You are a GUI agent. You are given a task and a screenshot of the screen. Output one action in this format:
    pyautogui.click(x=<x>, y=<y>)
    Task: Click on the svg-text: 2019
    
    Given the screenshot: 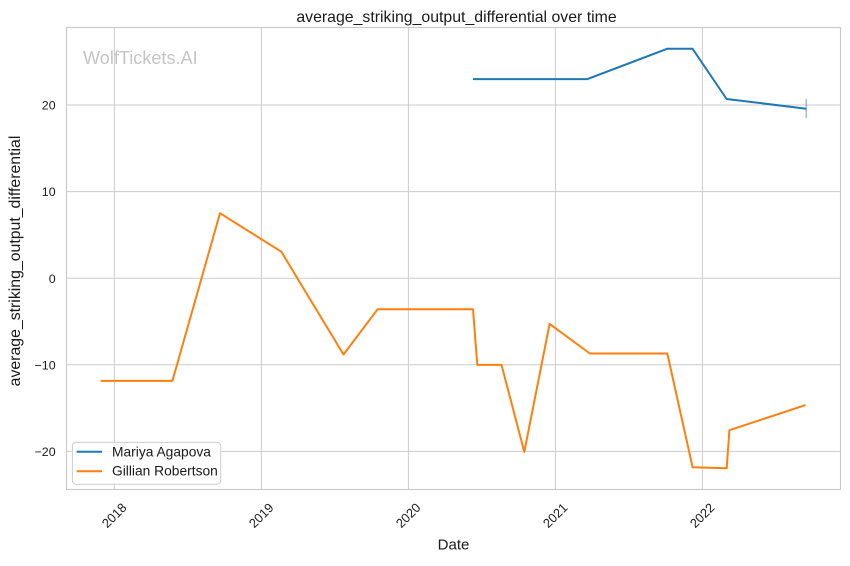 What is the action you would take?
    pyautogui.click(x=261, y=515)
    